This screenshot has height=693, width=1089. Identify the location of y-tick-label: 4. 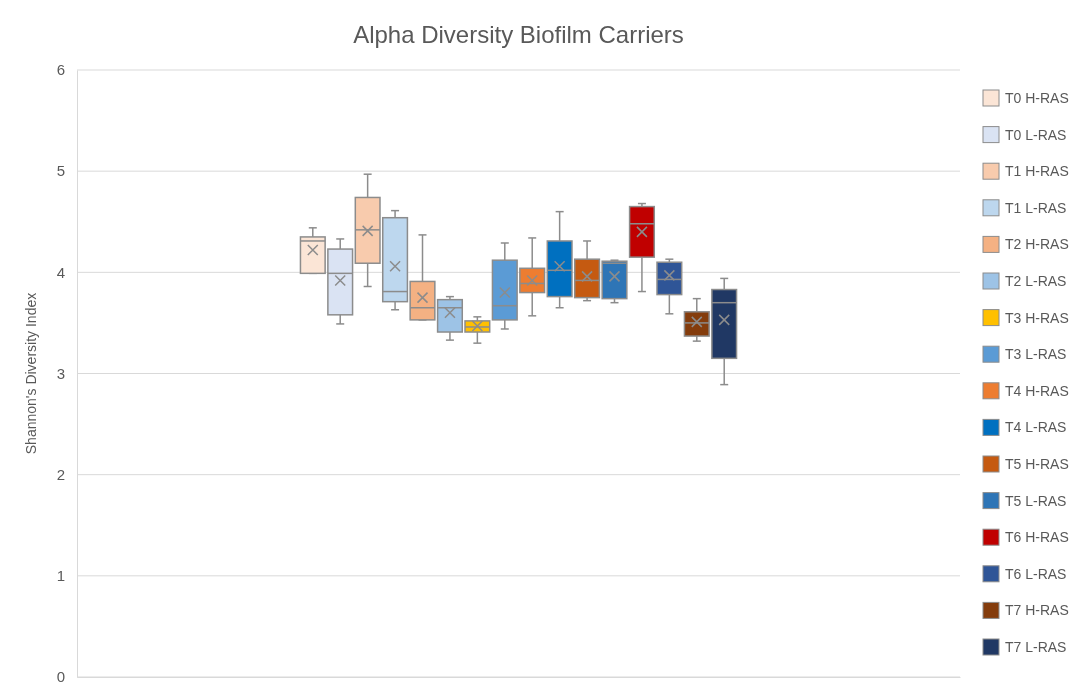
(60, 272).